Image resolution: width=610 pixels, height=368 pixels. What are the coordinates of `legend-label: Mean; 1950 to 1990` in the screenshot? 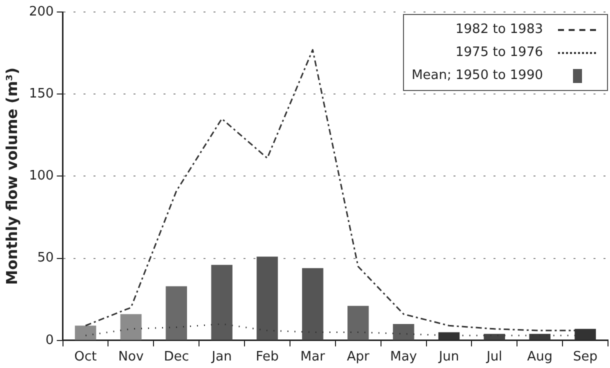 It's located at (477, 75).